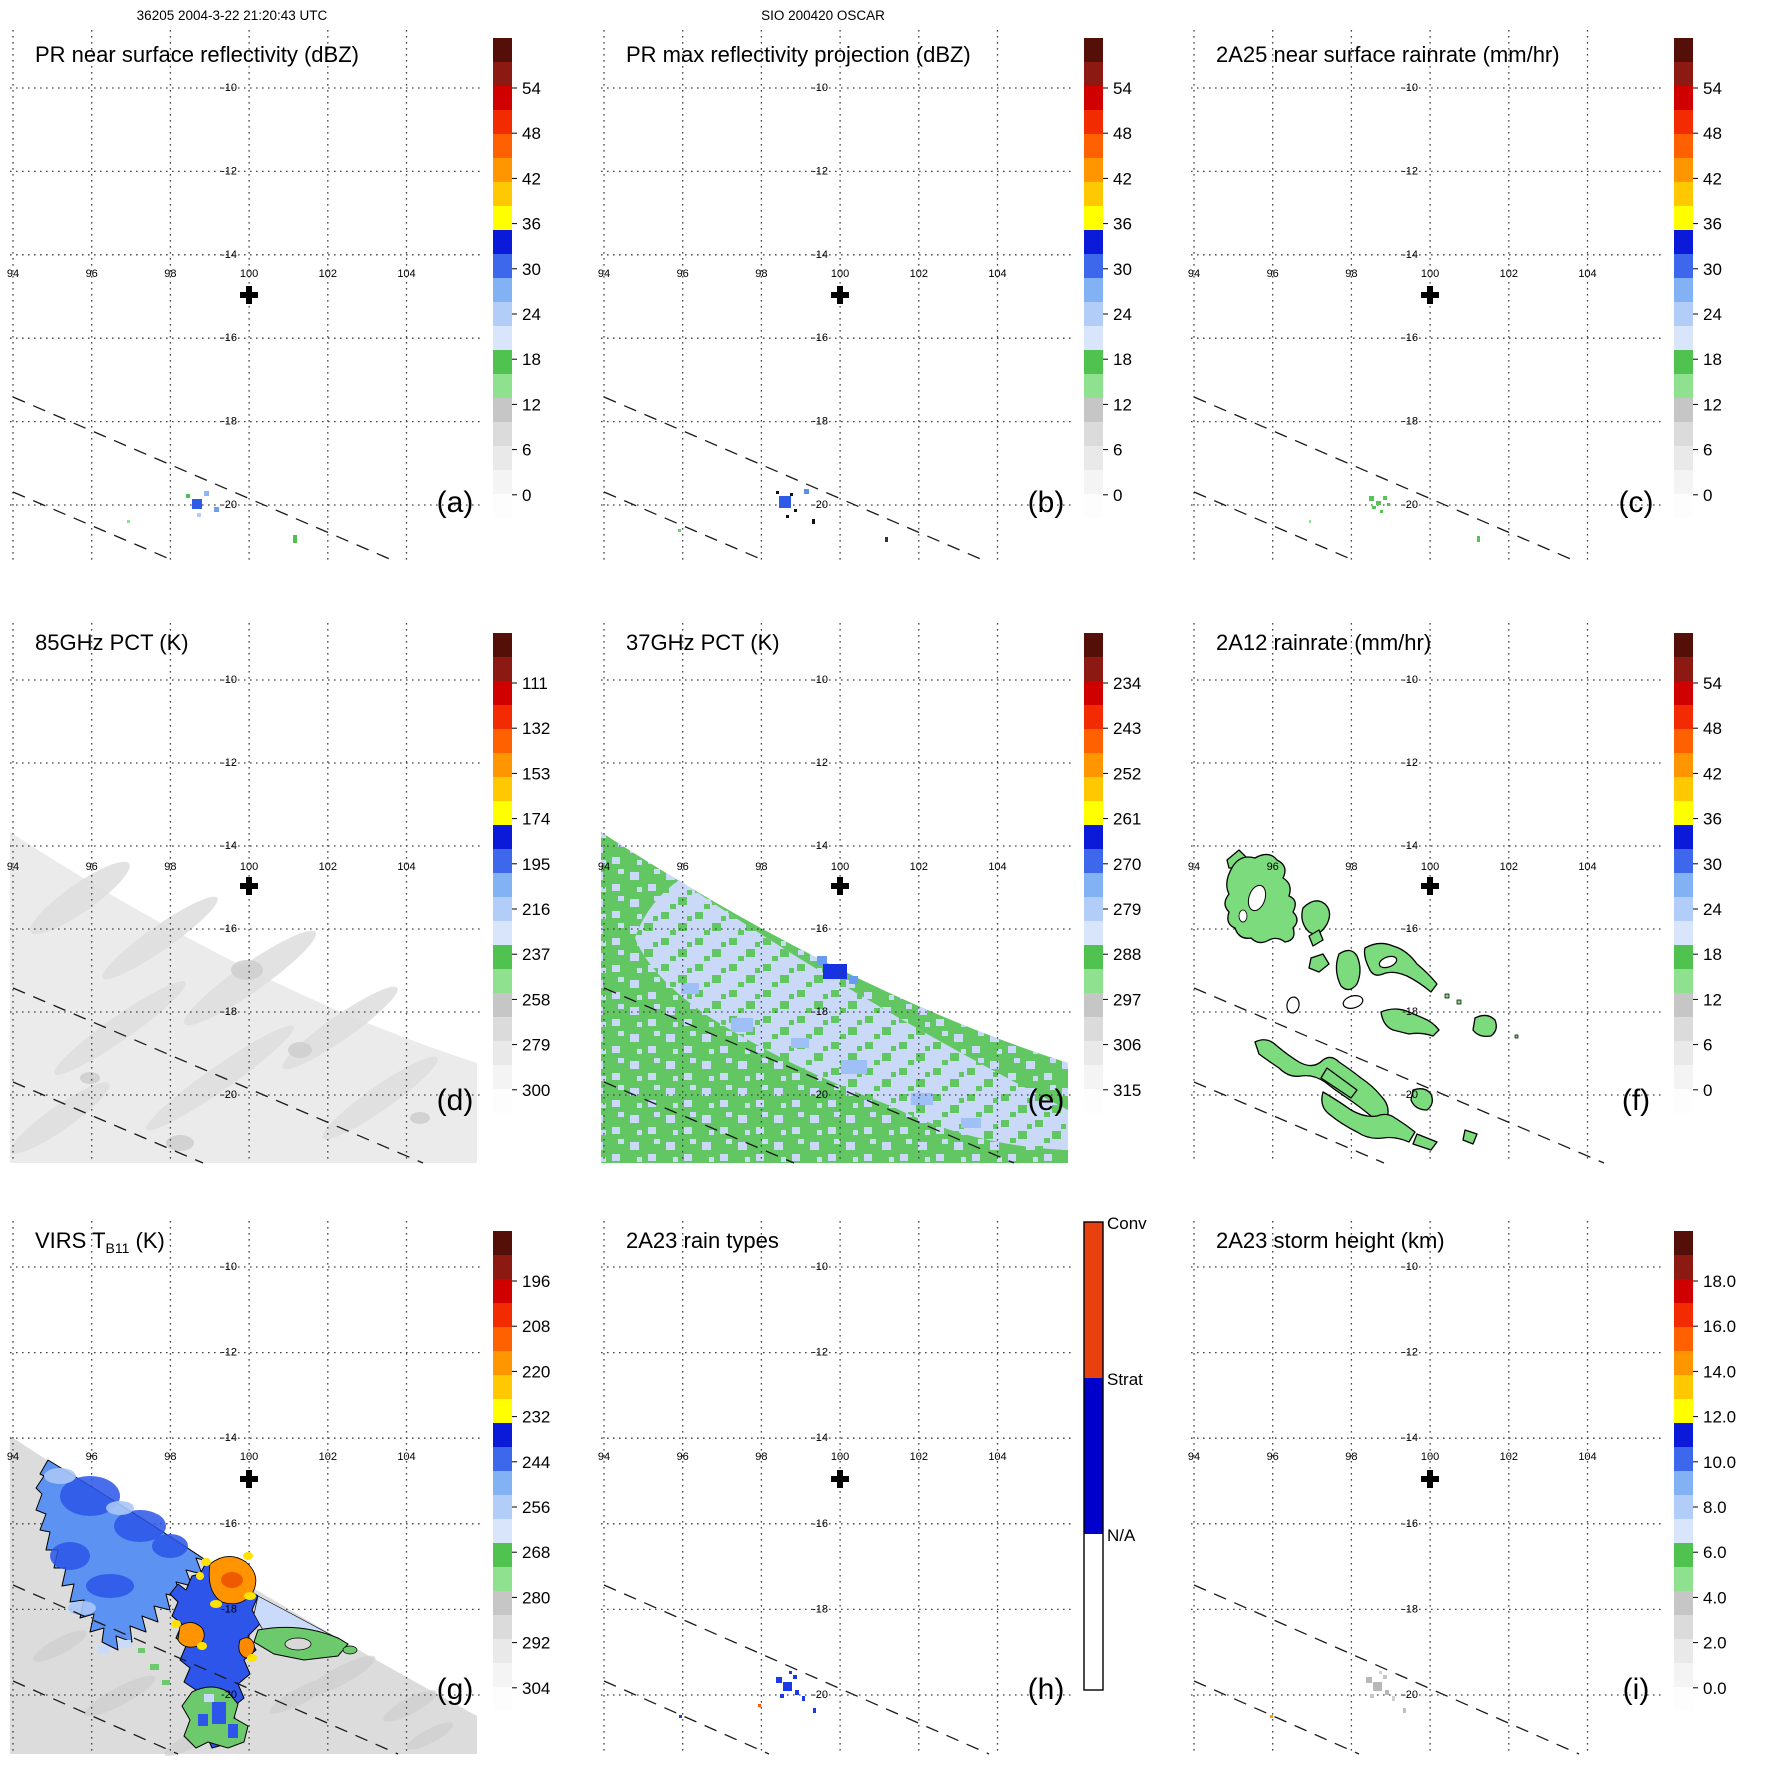 Image resolution: width=1771 pixels, height=1771 pixels. Describe the element at coordinates (1712, 773) in the screenshot. I see `colorbar-tick-label: 42` at that location.